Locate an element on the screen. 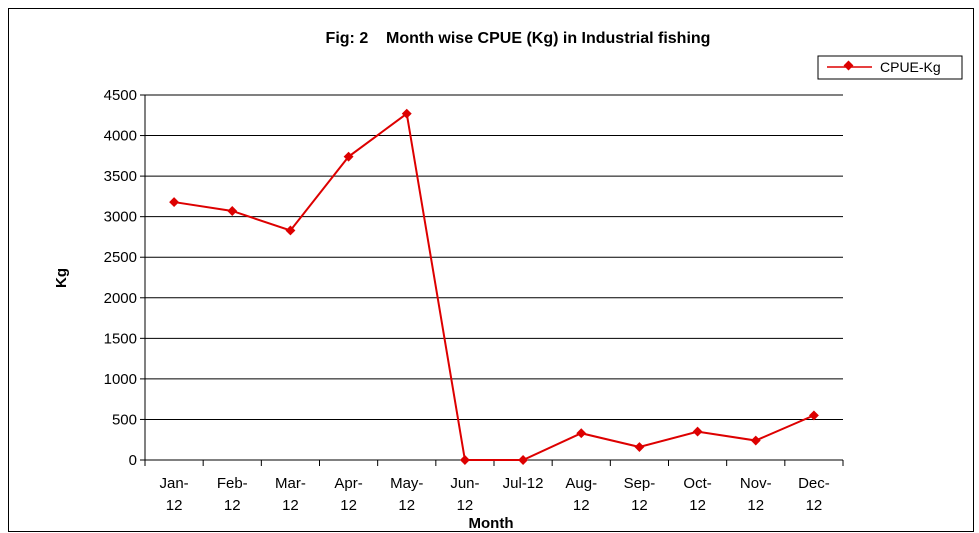  y-tick-label: 3500 is located at coordinates (120, 176).